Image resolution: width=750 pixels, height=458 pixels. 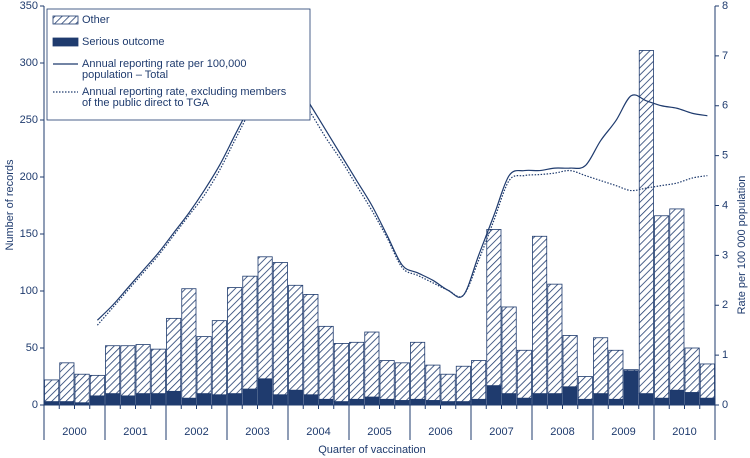 What do you see at coordinates (123, 42) in the screenshot?
I see `legend-label: Serious outcome` at bounding box center [123, 42].